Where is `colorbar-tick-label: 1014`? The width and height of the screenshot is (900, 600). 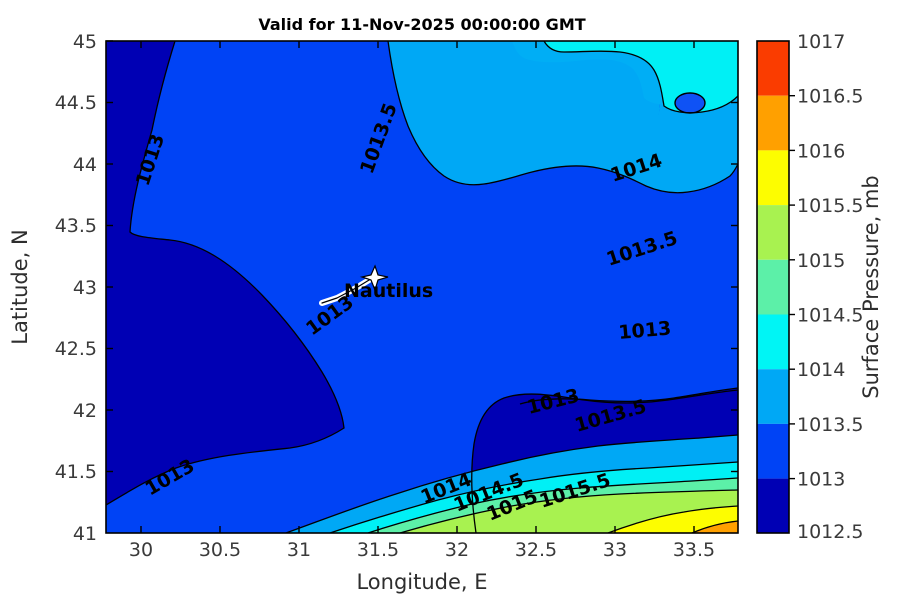 colorbar-tick-label: 1014 is located at coordinates (821, 370).